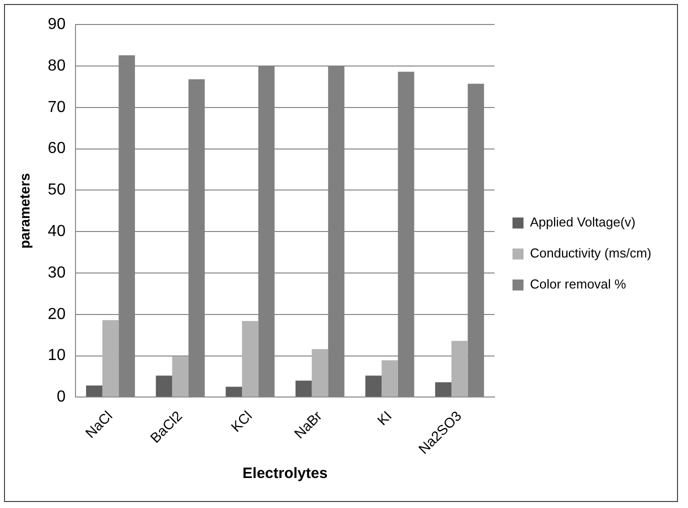 The height and width of the screenshot is (508, 688). Describe the element at coordinates (57, 25) in the screenshot. I see `y-tick-label: 90` at that location.